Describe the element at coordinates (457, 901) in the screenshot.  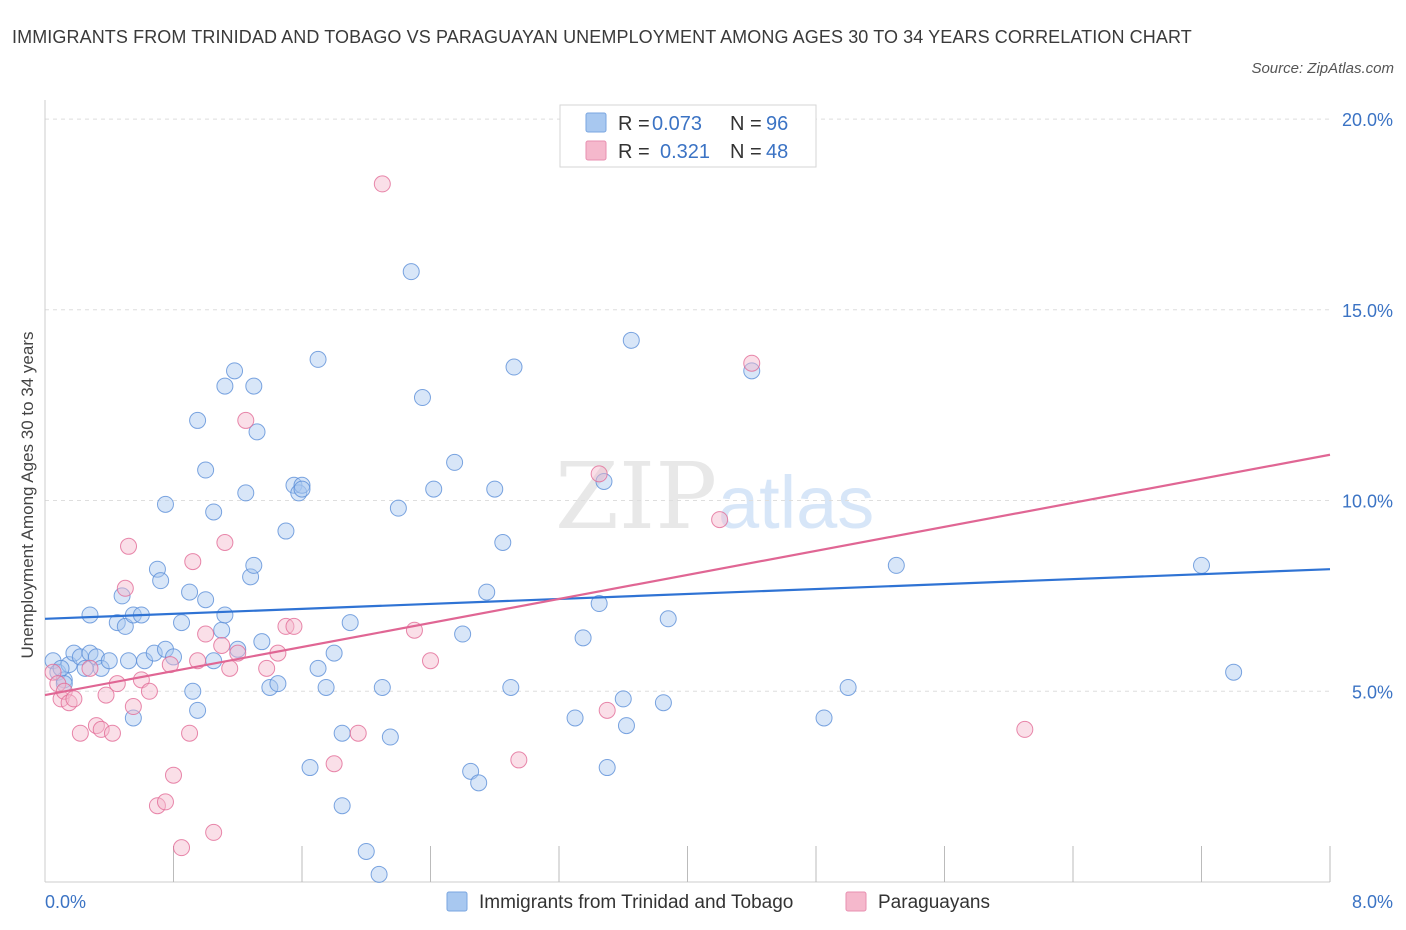
I see `bottom-legend-swatch-blue` at that location.